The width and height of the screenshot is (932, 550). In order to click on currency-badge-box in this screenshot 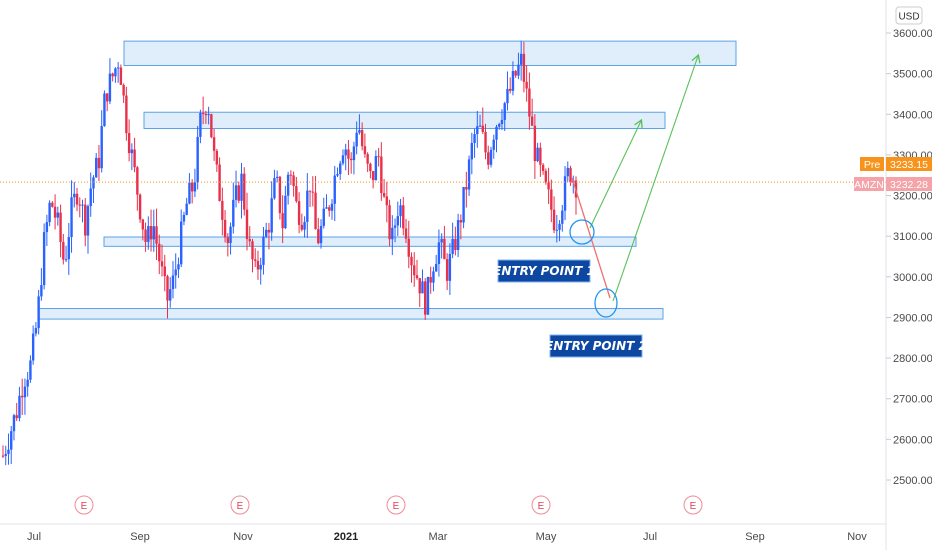, I will do `click(909, 15)`.